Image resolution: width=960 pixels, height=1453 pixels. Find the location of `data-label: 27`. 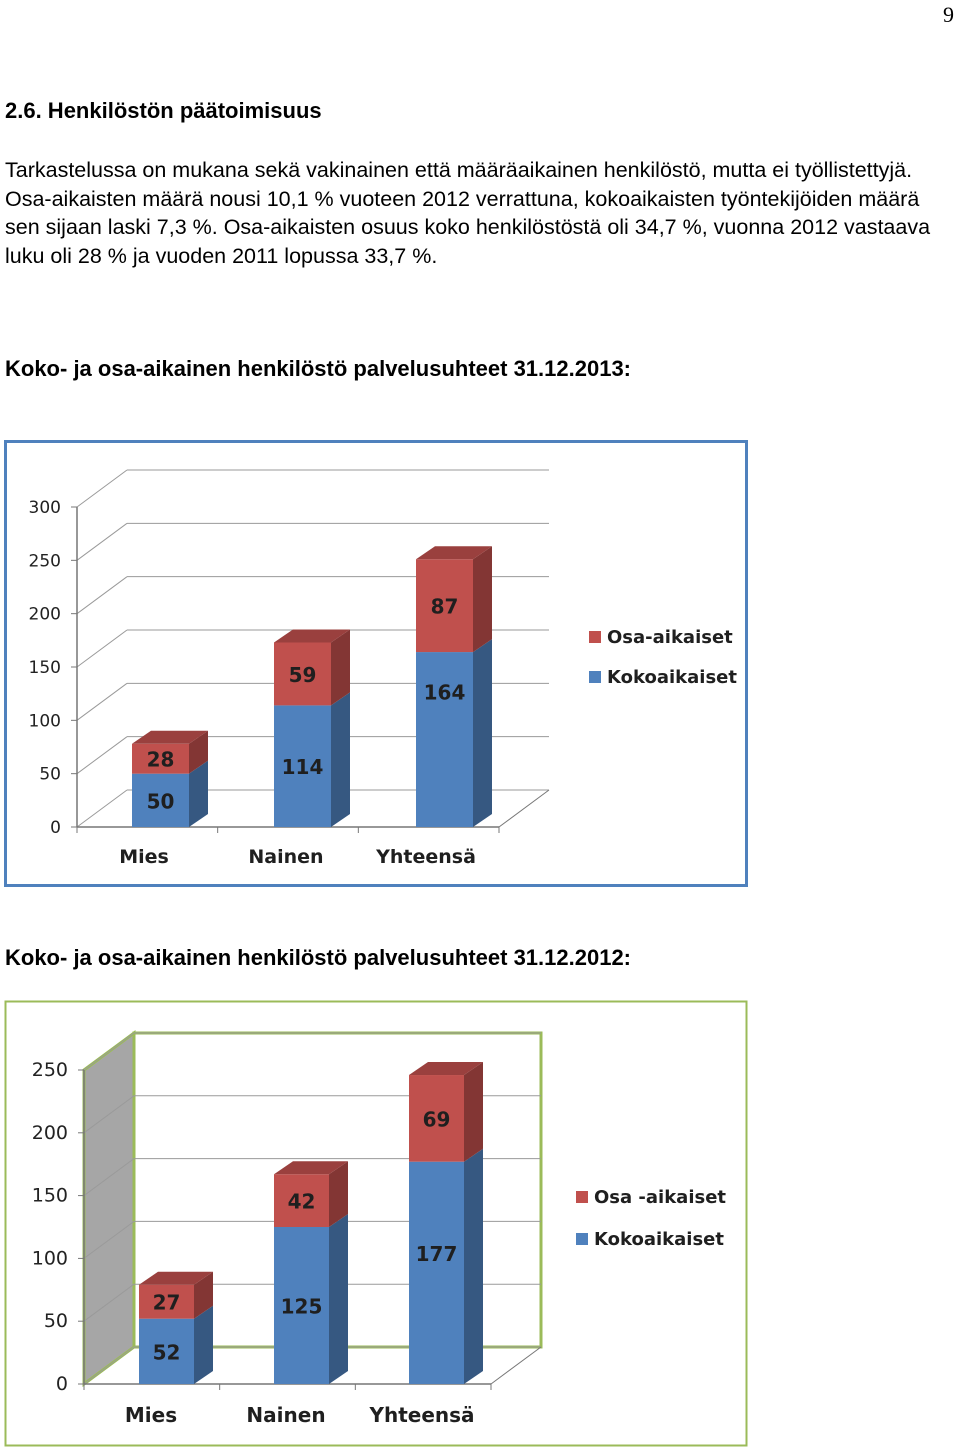

data-label: 27 is located at coordinates (167, 1303).